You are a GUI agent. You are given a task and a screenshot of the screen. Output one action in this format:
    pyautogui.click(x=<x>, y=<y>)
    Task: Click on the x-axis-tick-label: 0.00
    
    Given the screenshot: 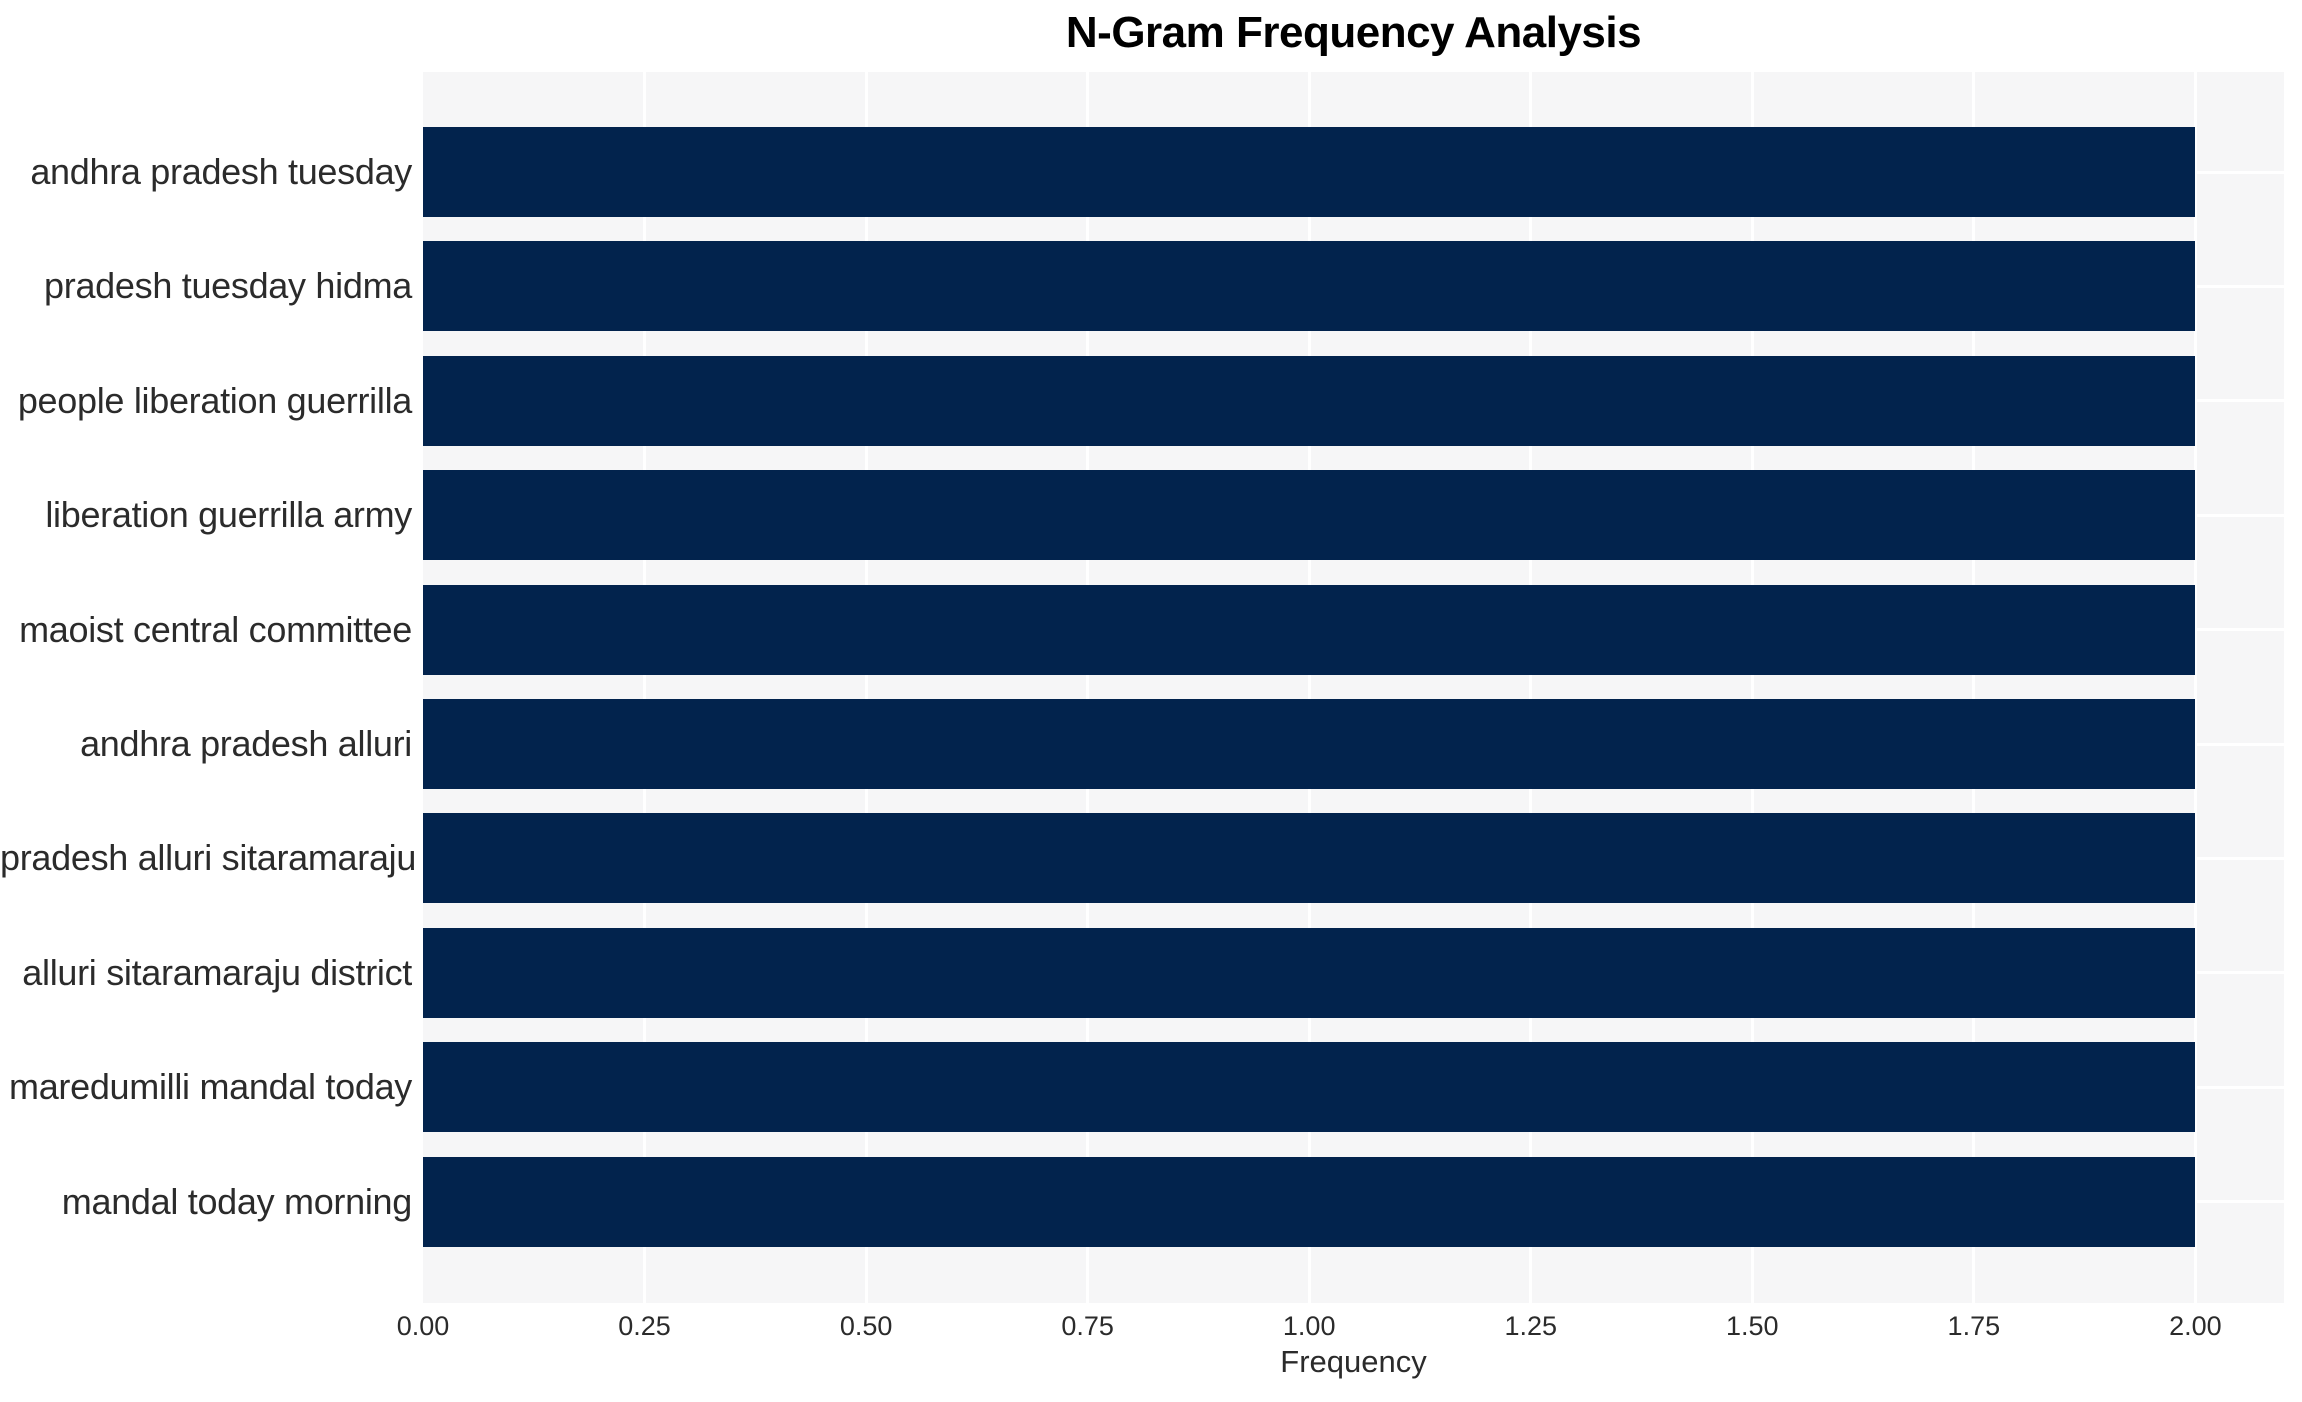 What is the action you would take?
    pyautogui.click(x=423, y=1326)
    